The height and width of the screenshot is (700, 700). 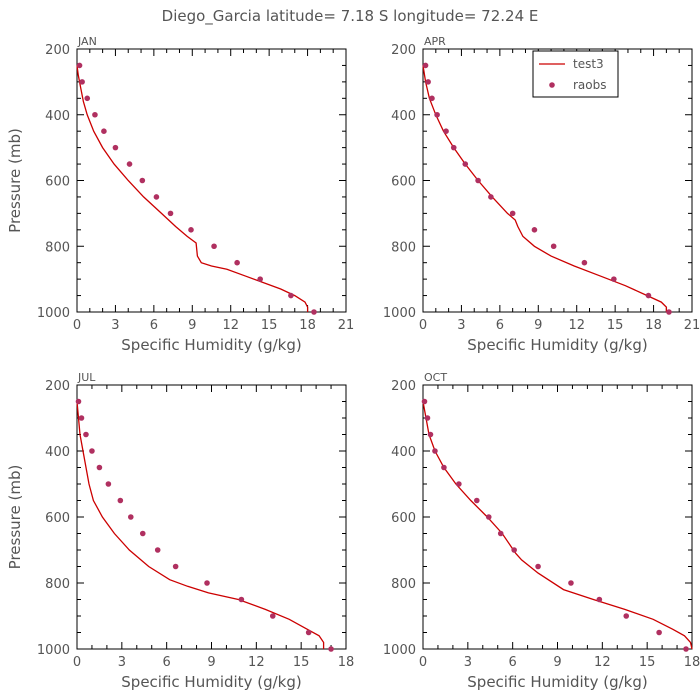 What do you see at coordinates (167, 662) in the screenshot?
I see `x-tick-label-jul: 6` at bounding box center [167, 662].